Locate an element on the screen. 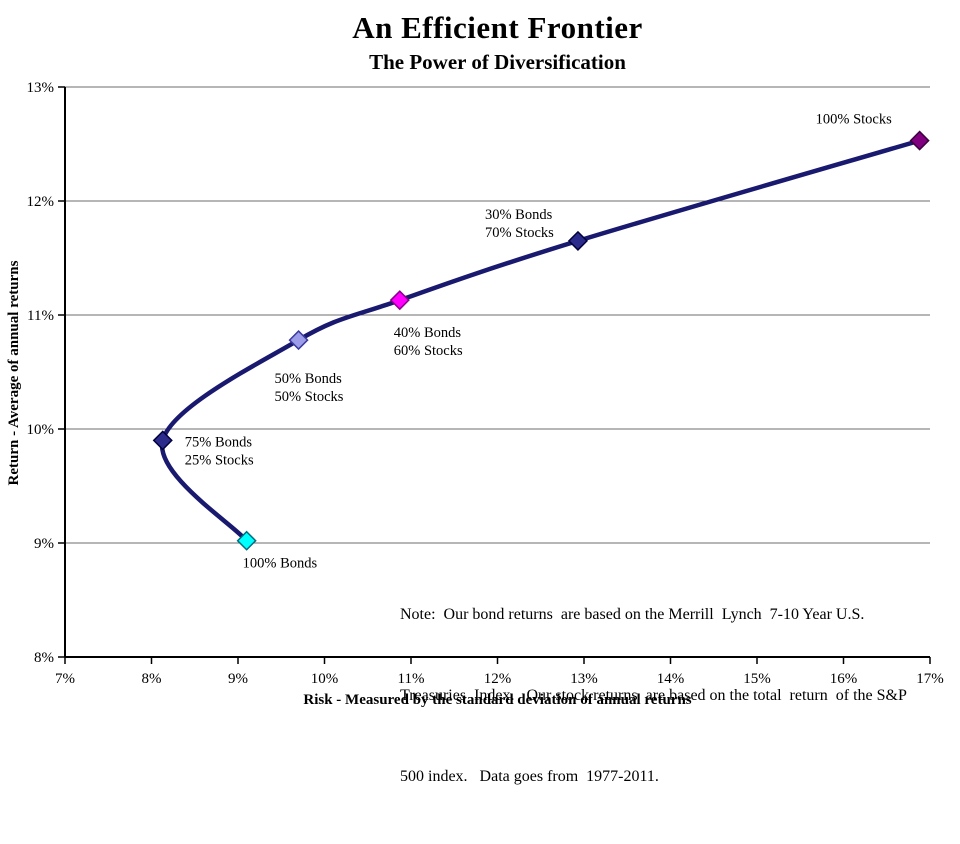 The width and height of the screenshot is (960, 844). label-30-bonds-70-stocks: 30% Bonds 70% Stocks is located at coordinates (519, 224).